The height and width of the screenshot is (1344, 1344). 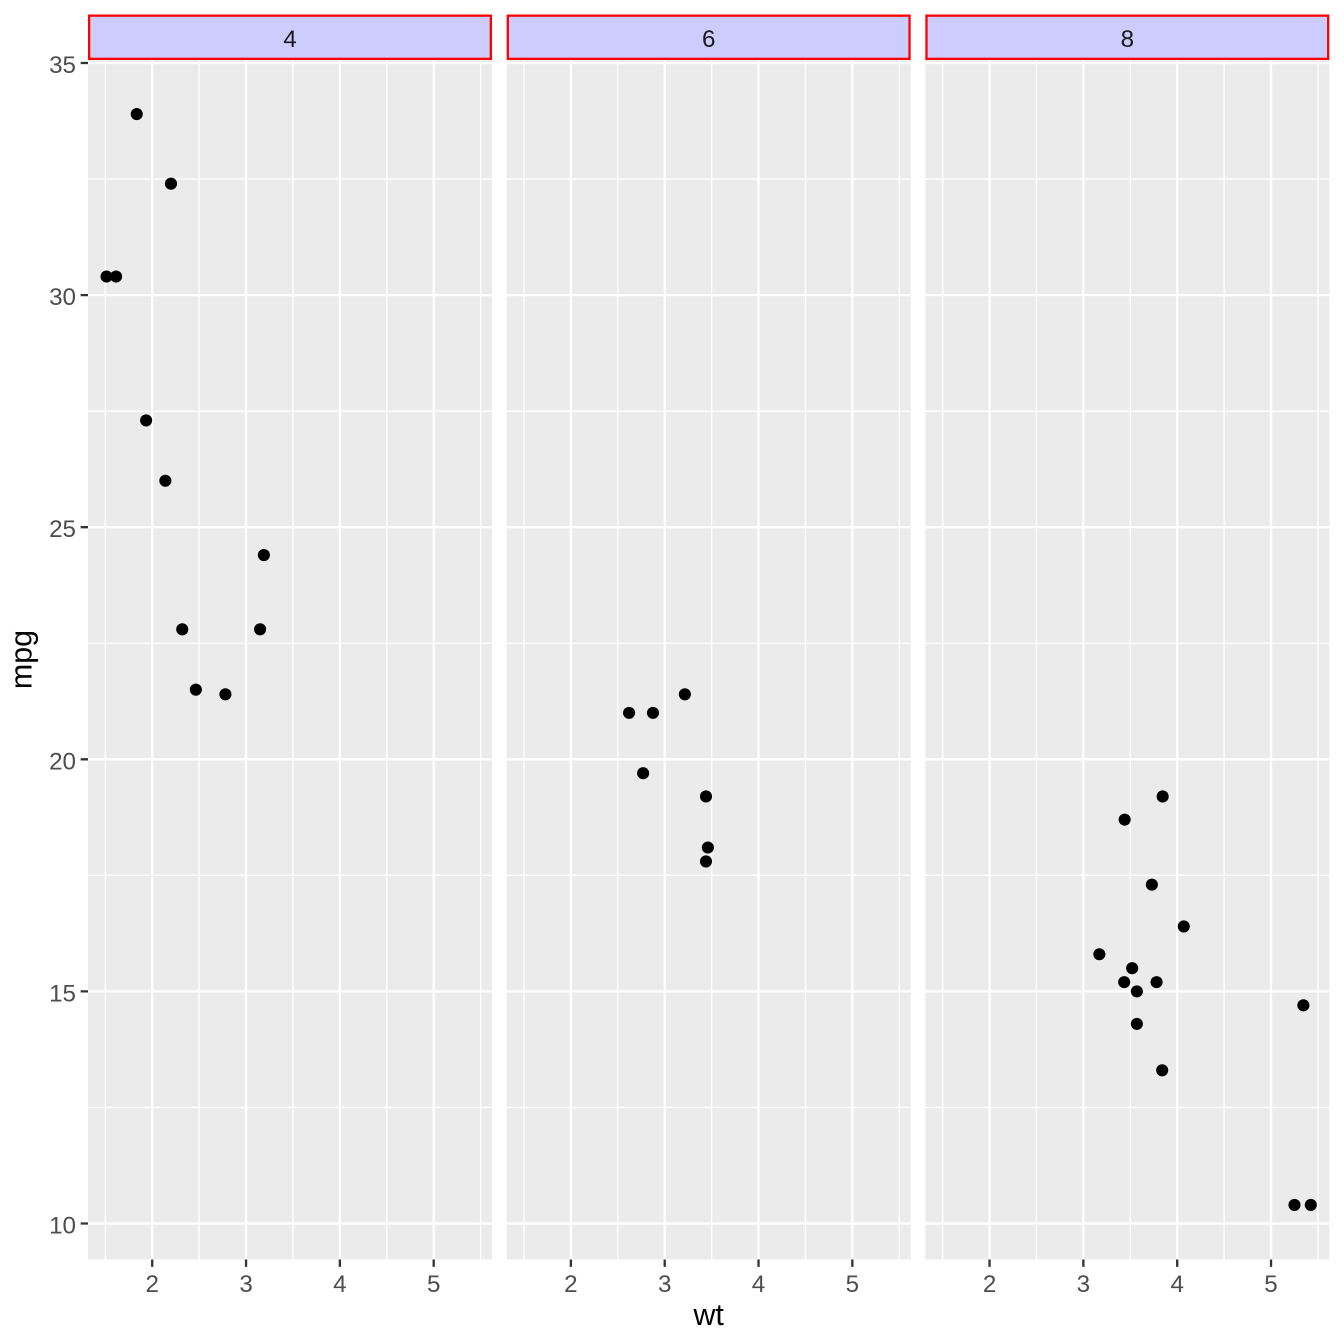 I want to click on svg-text: 8, so click(x=1127, y=39).